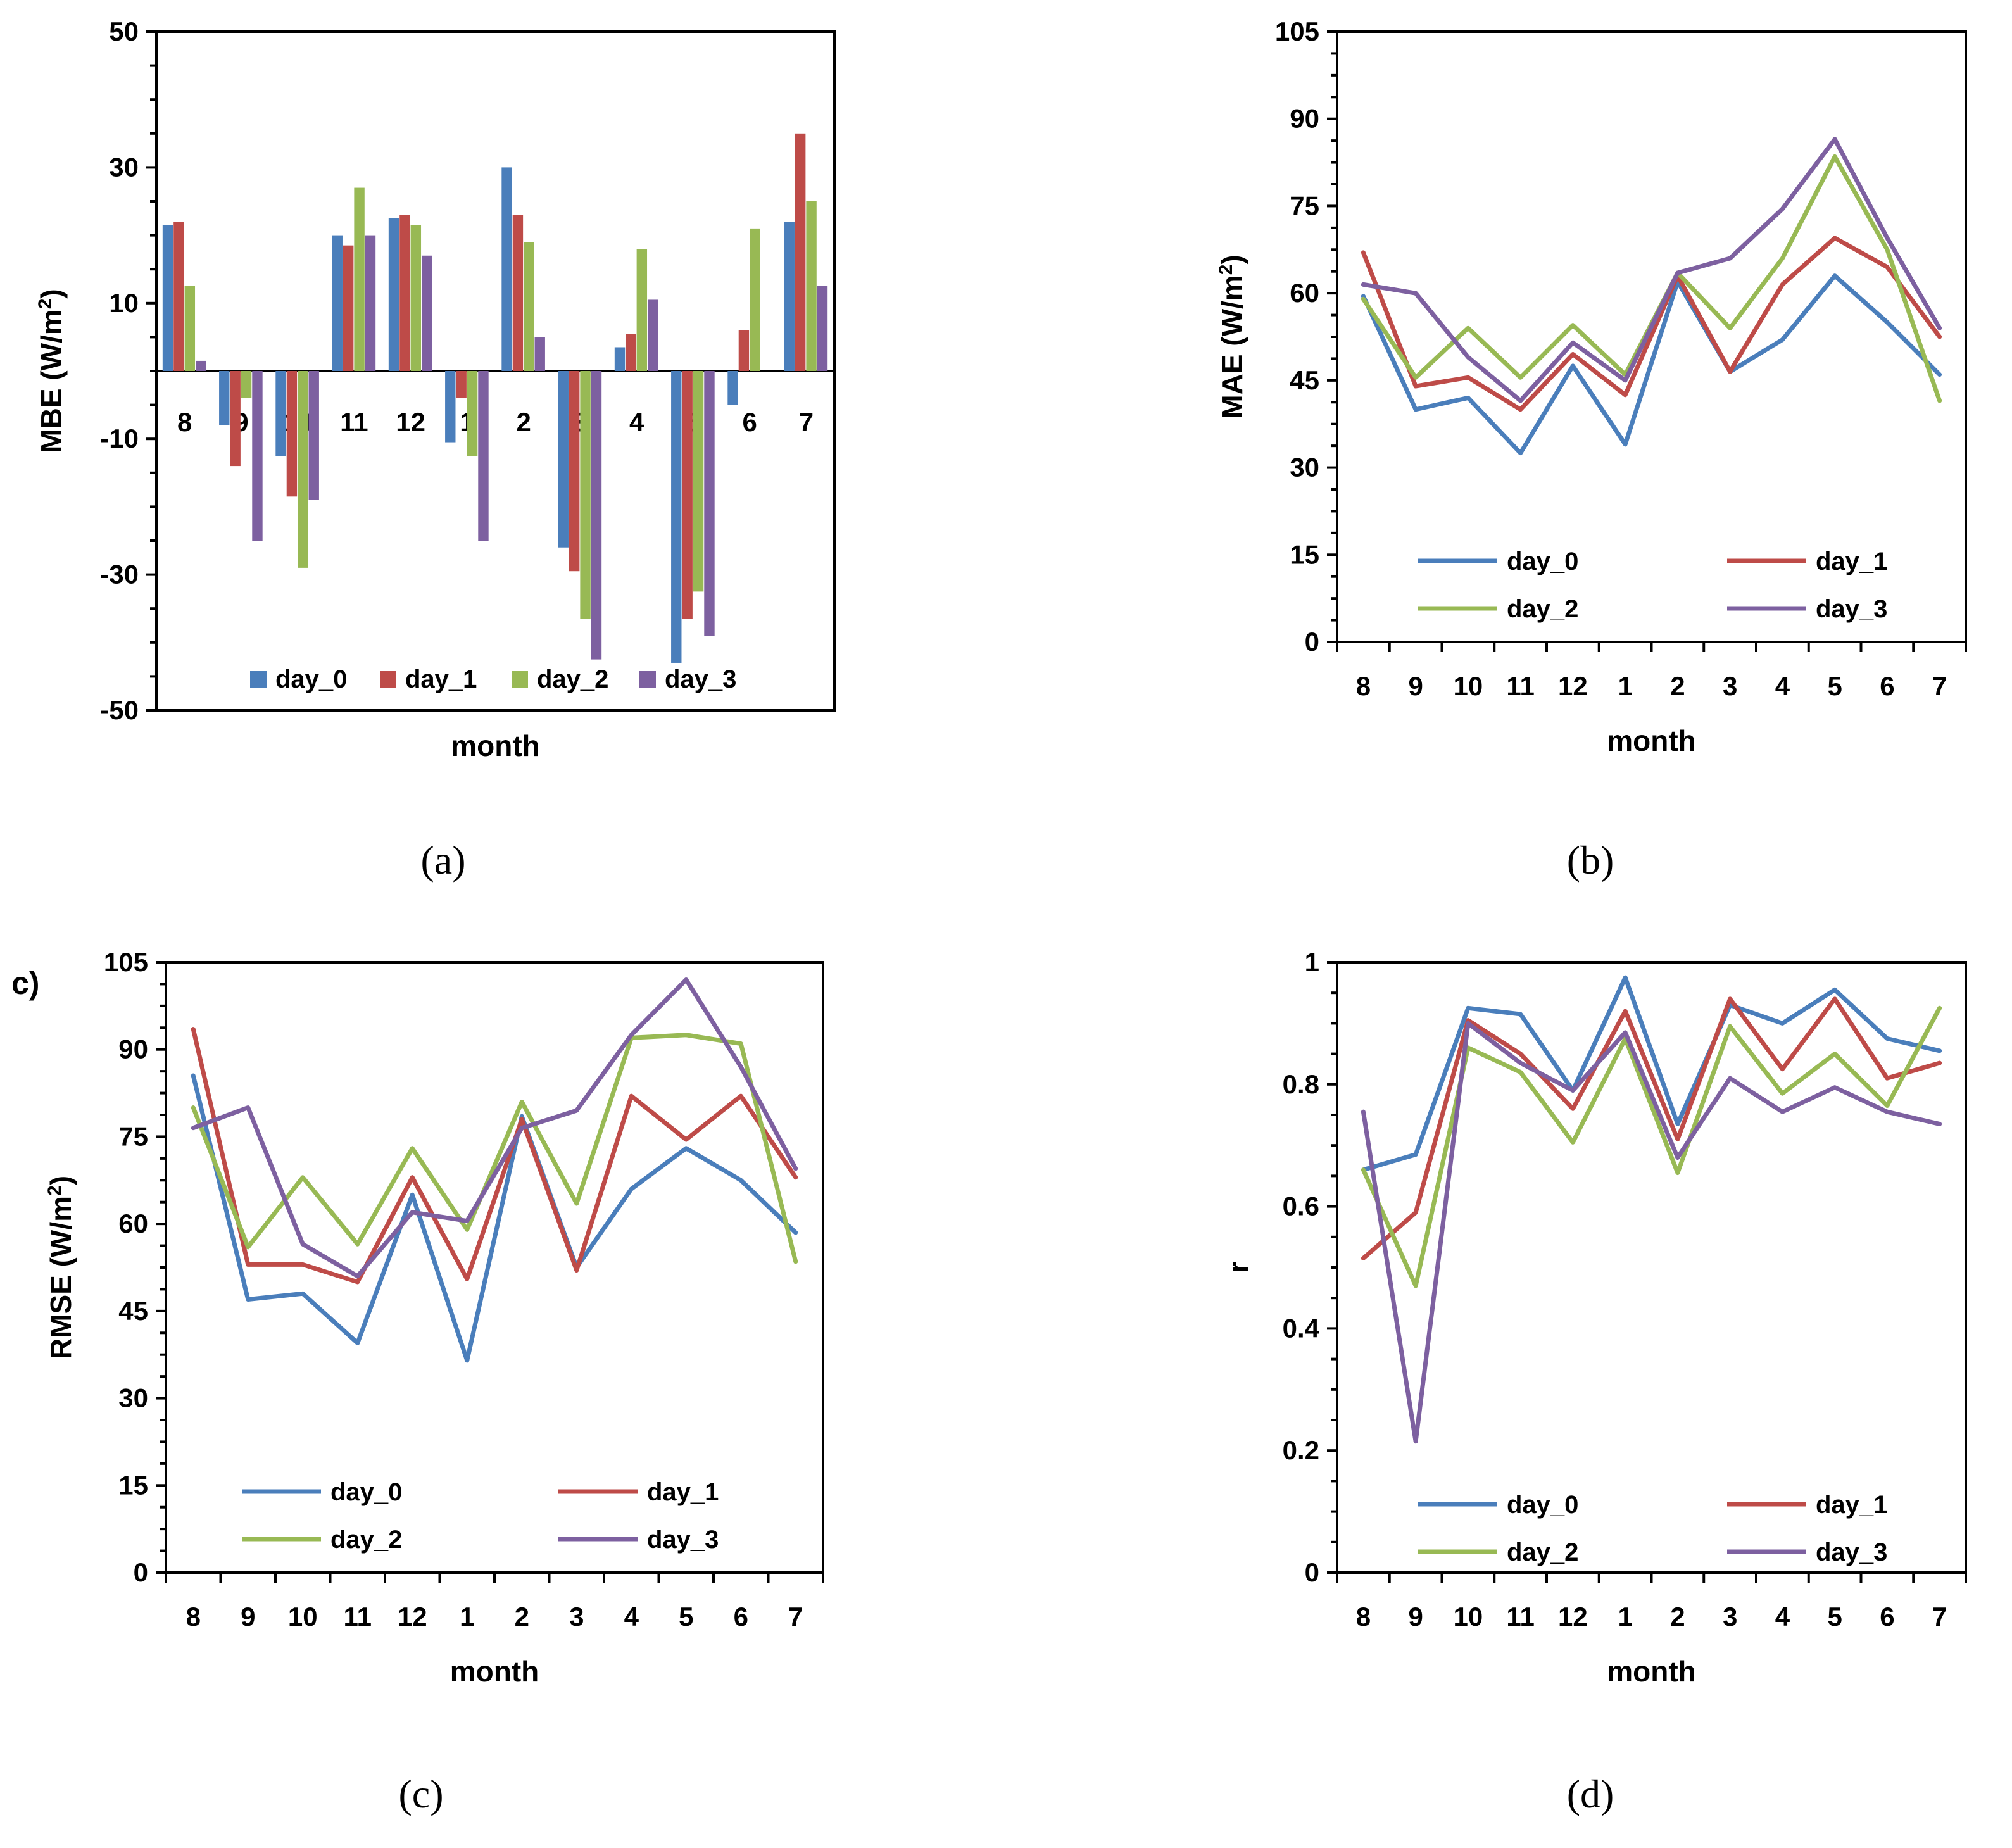 The image size is (2012, 1848). I want to click on y-axis-title: MAE (W/m2), so click(1232, 336).